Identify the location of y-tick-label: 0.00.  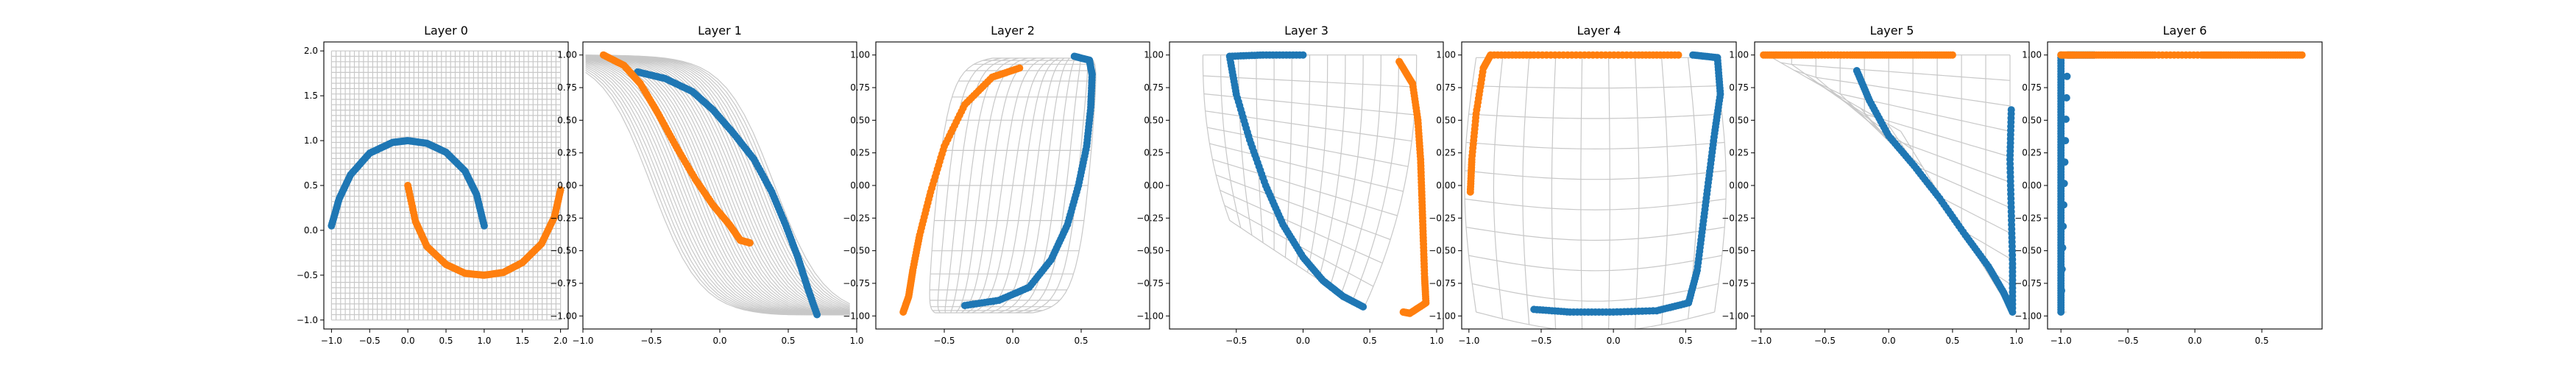
(1739, 185).